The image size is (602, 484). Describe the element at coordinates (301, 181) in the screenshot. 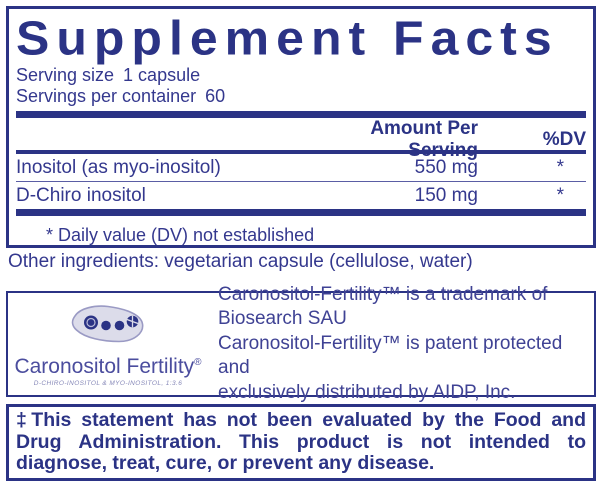

I see `row-divider` at that location.